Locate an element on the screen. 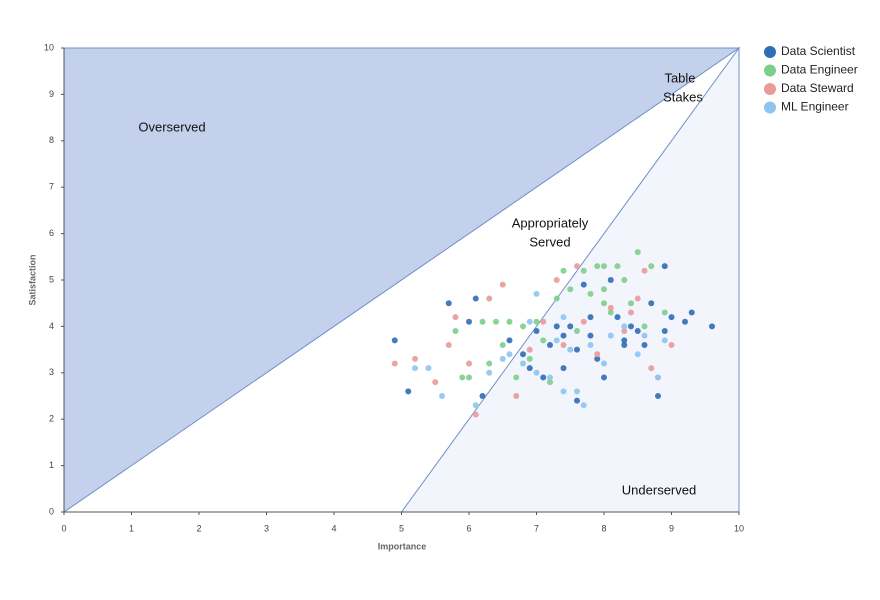  y-tick-label: 10 is located at coordinates (49, 47).